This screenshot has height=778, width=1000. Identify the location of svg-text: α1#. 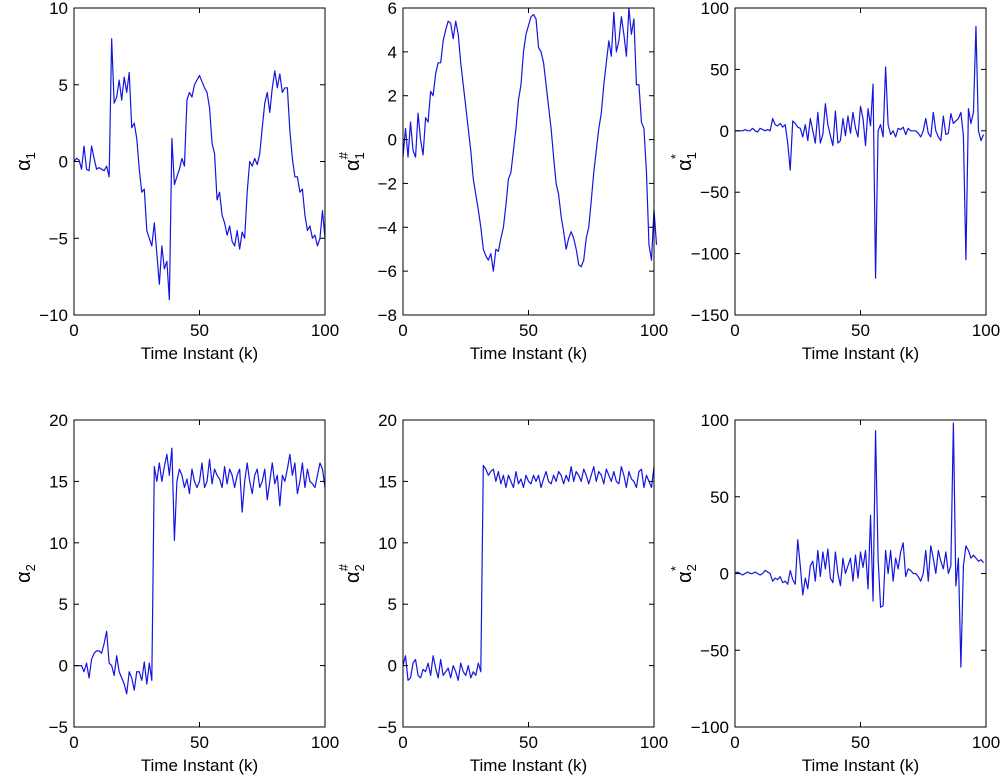
(351, 161).